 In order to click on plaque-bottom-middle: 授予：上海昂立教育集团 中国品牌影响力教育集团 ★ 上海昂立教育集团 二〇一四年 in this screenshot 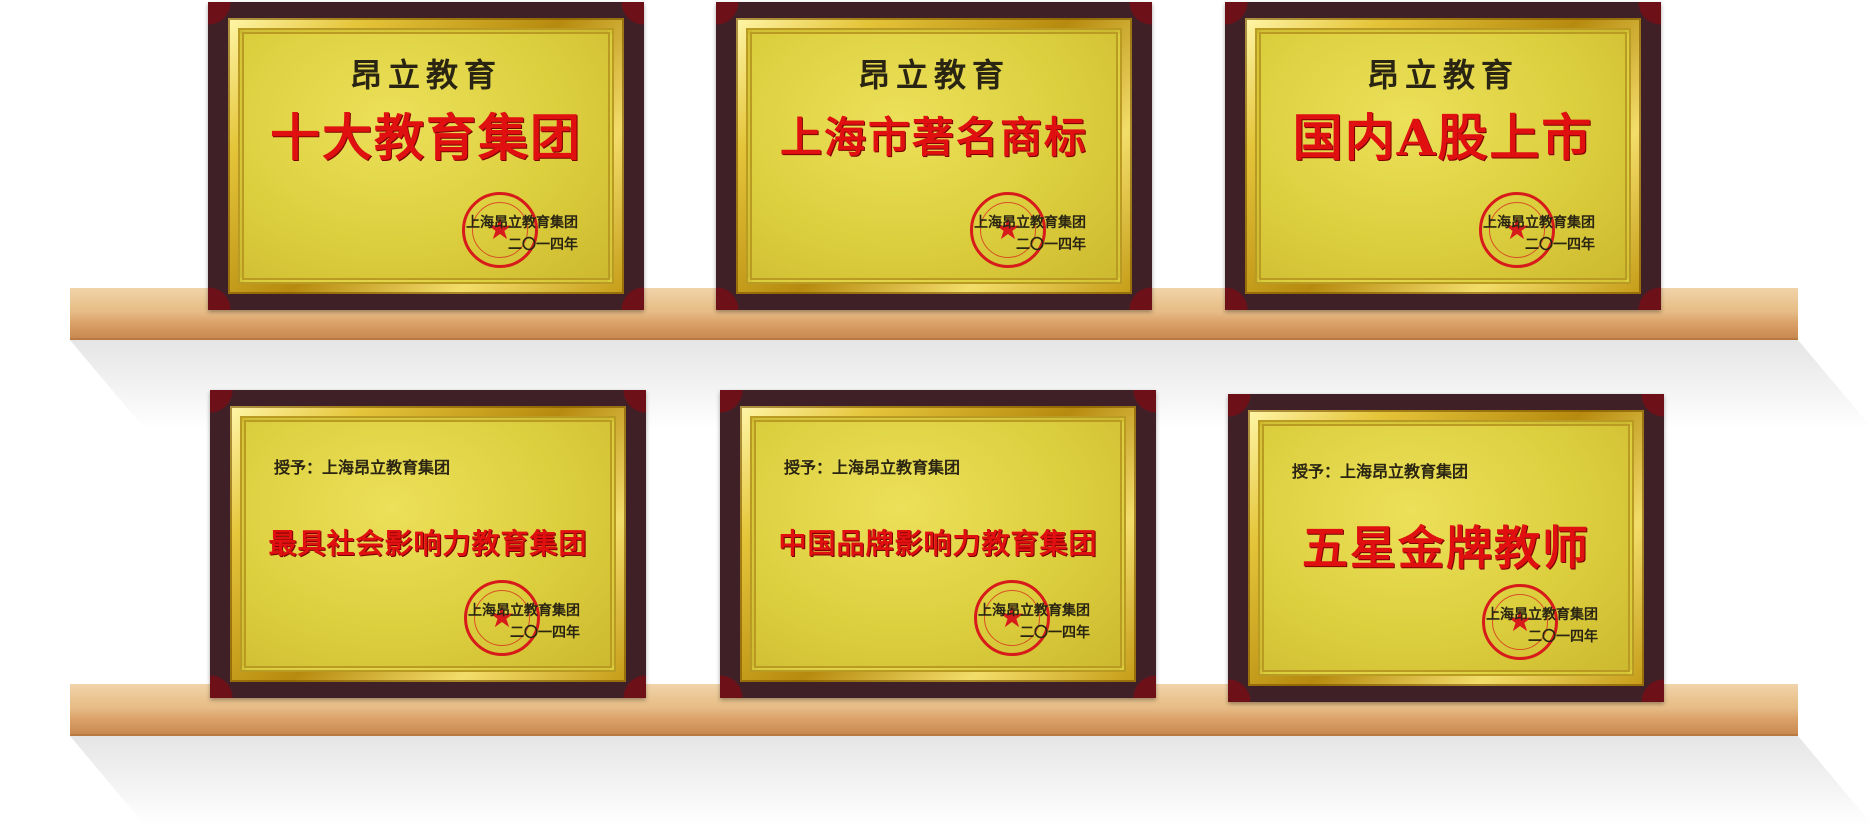, I will do `click(938, 544)`.